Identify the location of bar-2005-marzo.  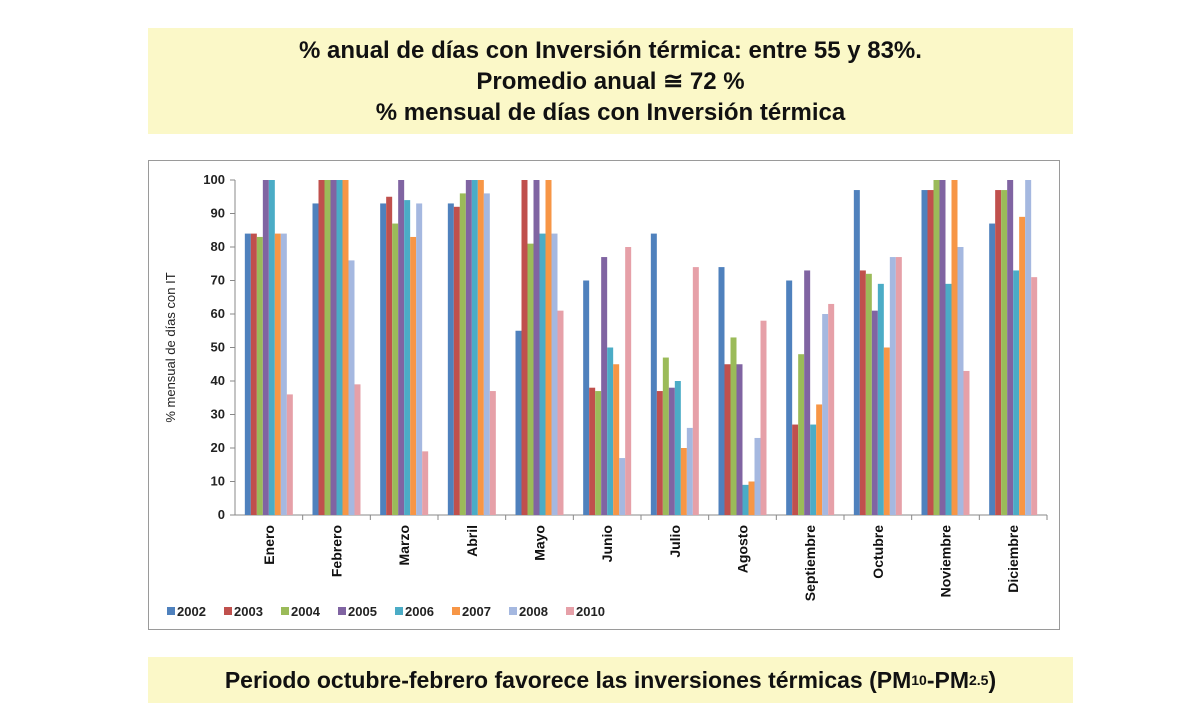
(401, 347).